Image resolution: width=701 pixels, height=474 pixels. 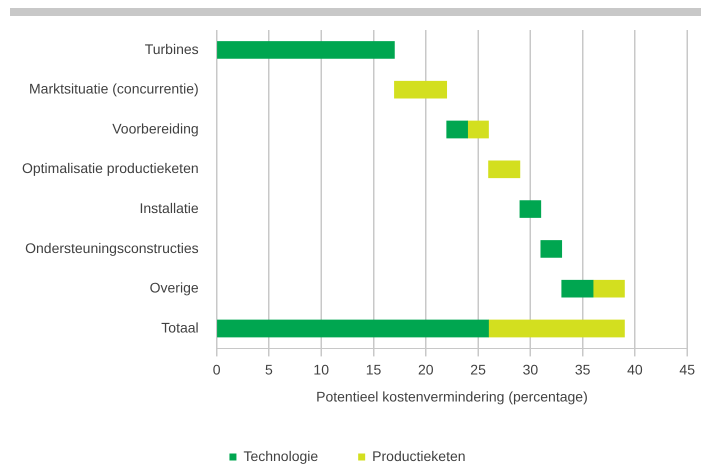 What do you see at coordinates (110, 168) in the screenshot?
I see `y-tick-label: Optimalisatie productieketen` at bounding box center [110, 168].